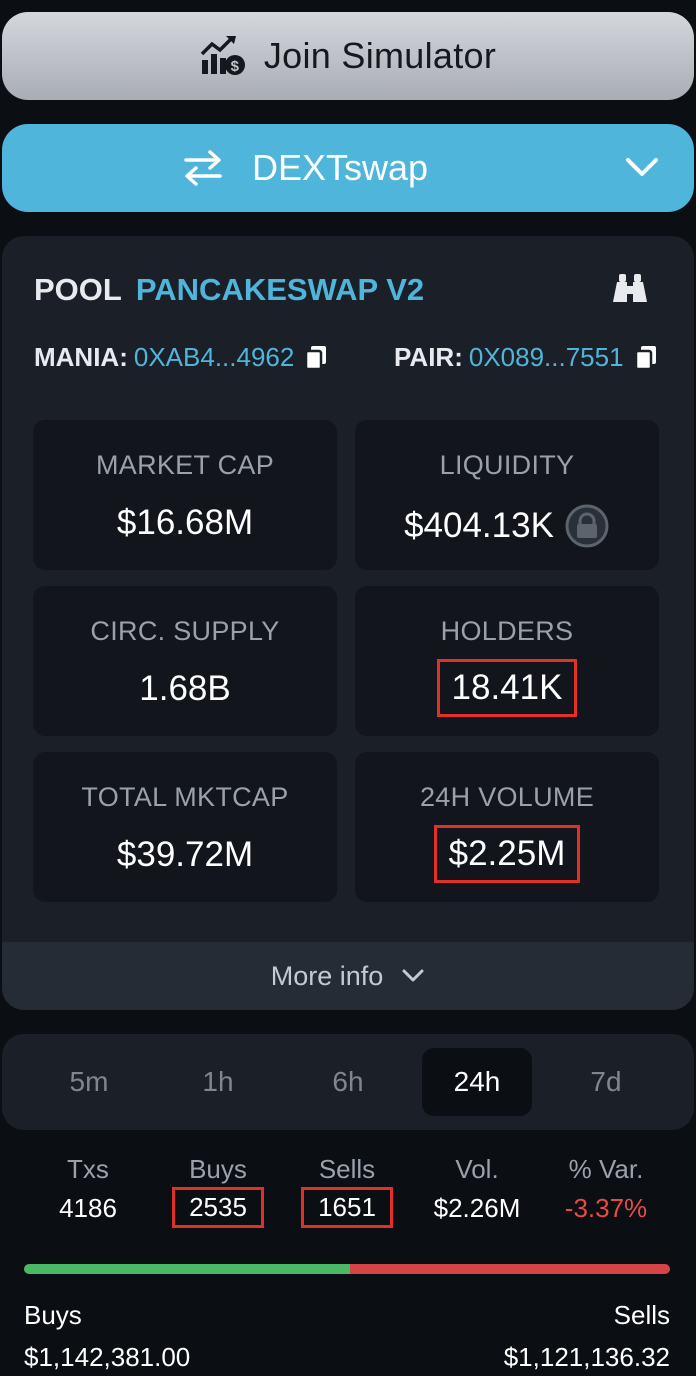 The height and width of the screenshot is (1376, 696). What do you see at coordinates (222, 55) in the screenshot?
I see `chart-dollar-icon: $` at bounding box center [222, 55].